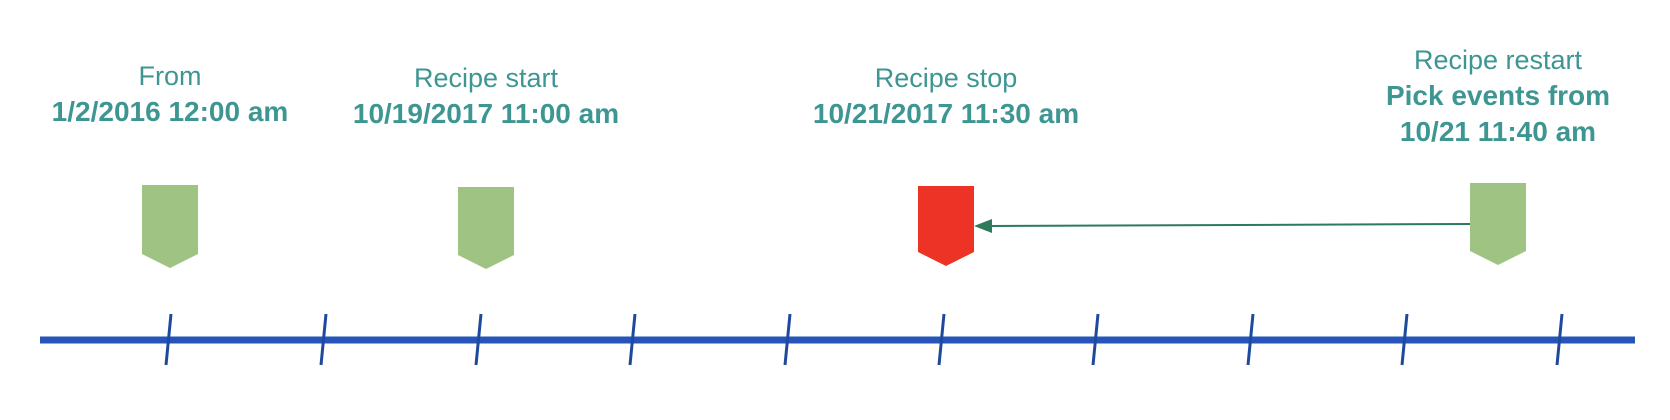 This screenshot has width=1670, height=420. I want to click on event-marker-from, so click(170, 226).